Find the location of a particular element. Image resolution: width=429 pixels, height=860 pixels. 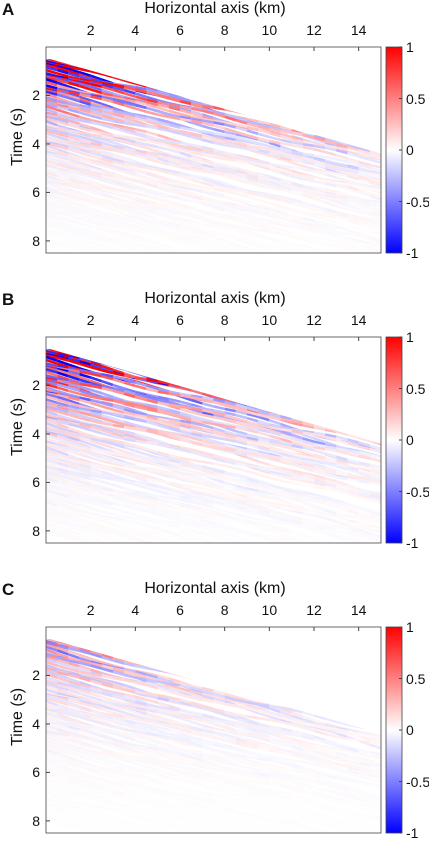

panel-label: C is located at coordinates (8, 590).